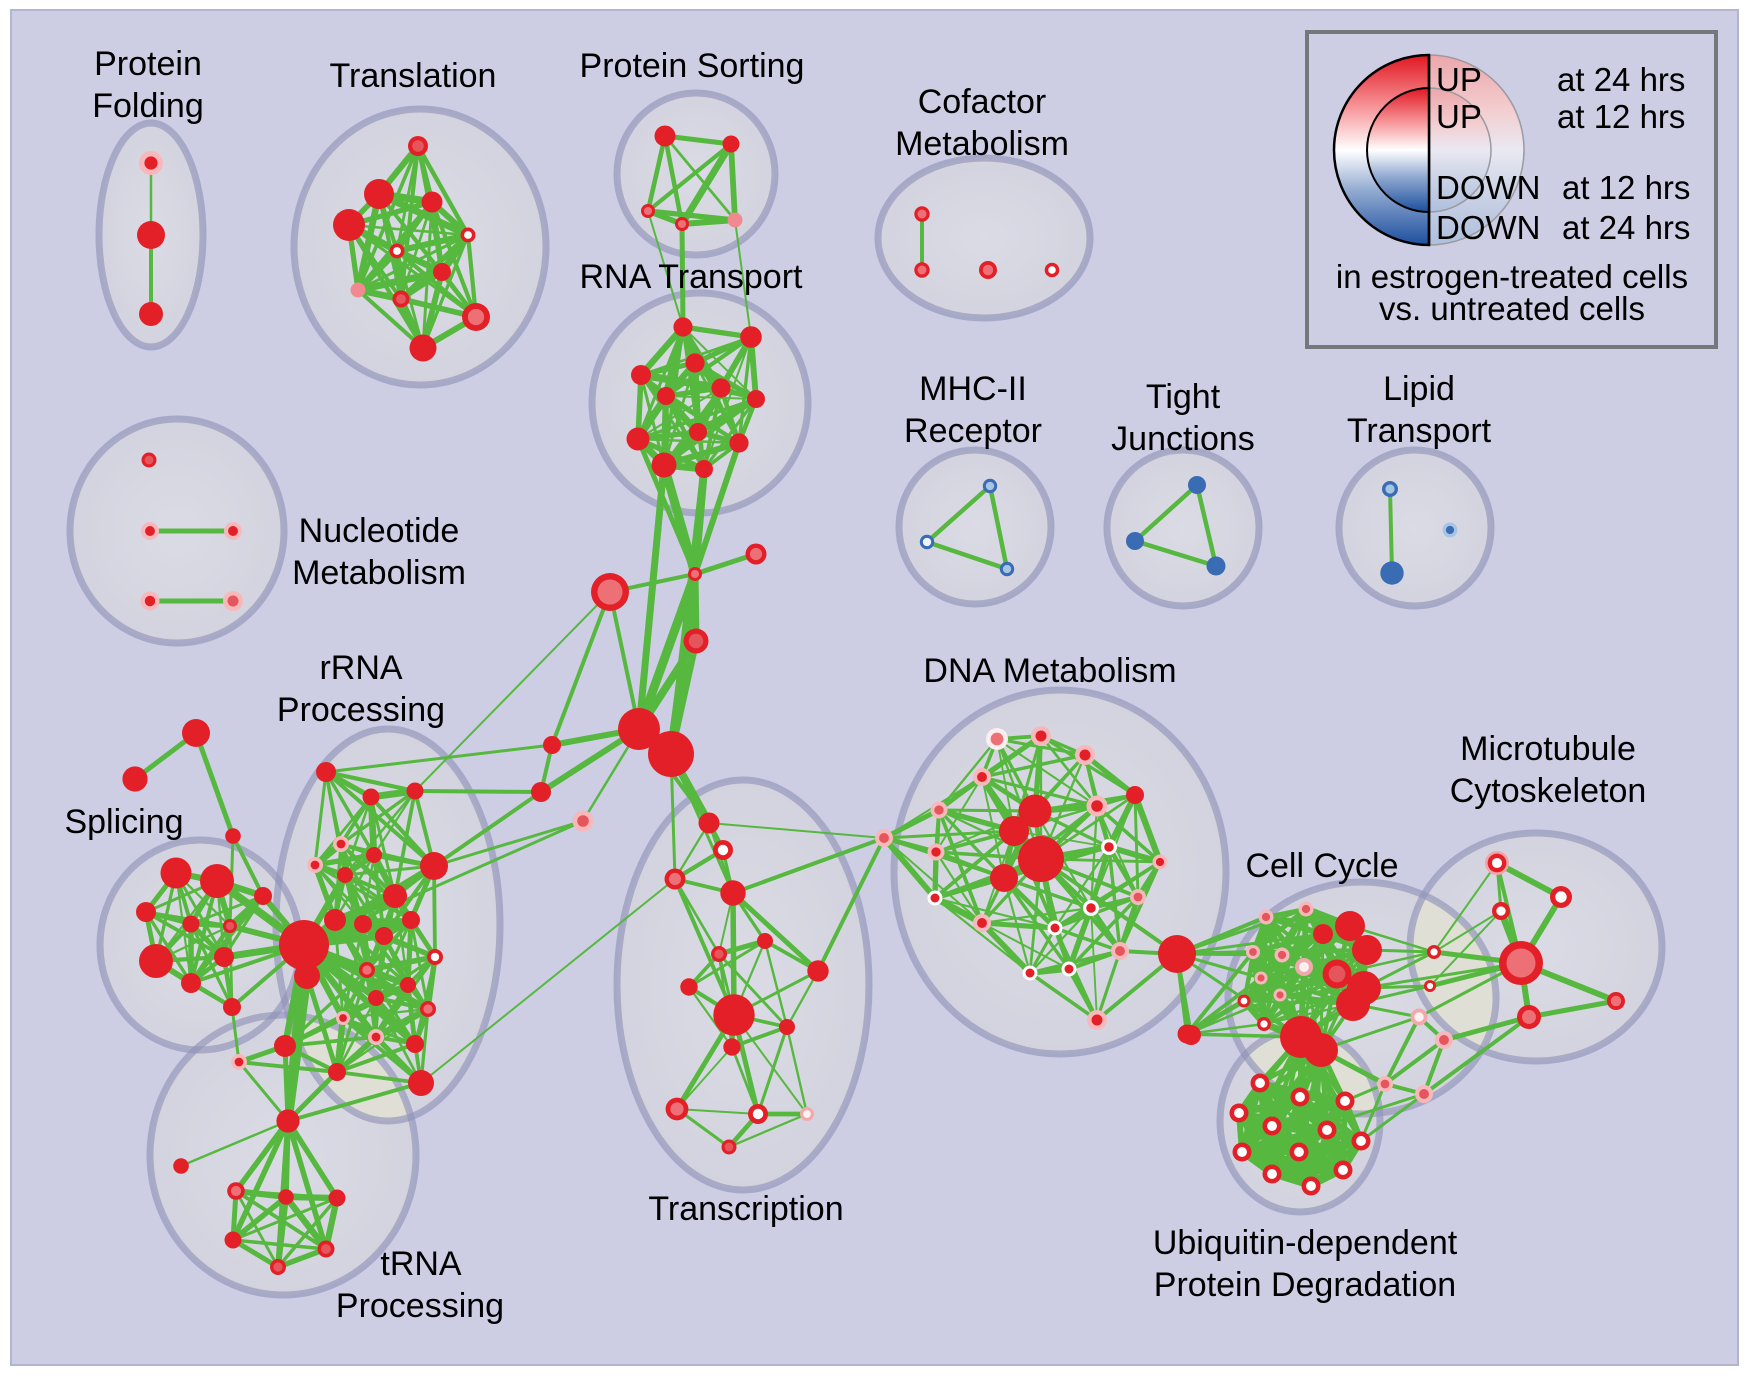 This screenshot has width=1750, height=1381. Describe the element at coordinates (1305, 1243) in the screenshot. I see `svg-text: Ubiquitin-dependent` at that location.